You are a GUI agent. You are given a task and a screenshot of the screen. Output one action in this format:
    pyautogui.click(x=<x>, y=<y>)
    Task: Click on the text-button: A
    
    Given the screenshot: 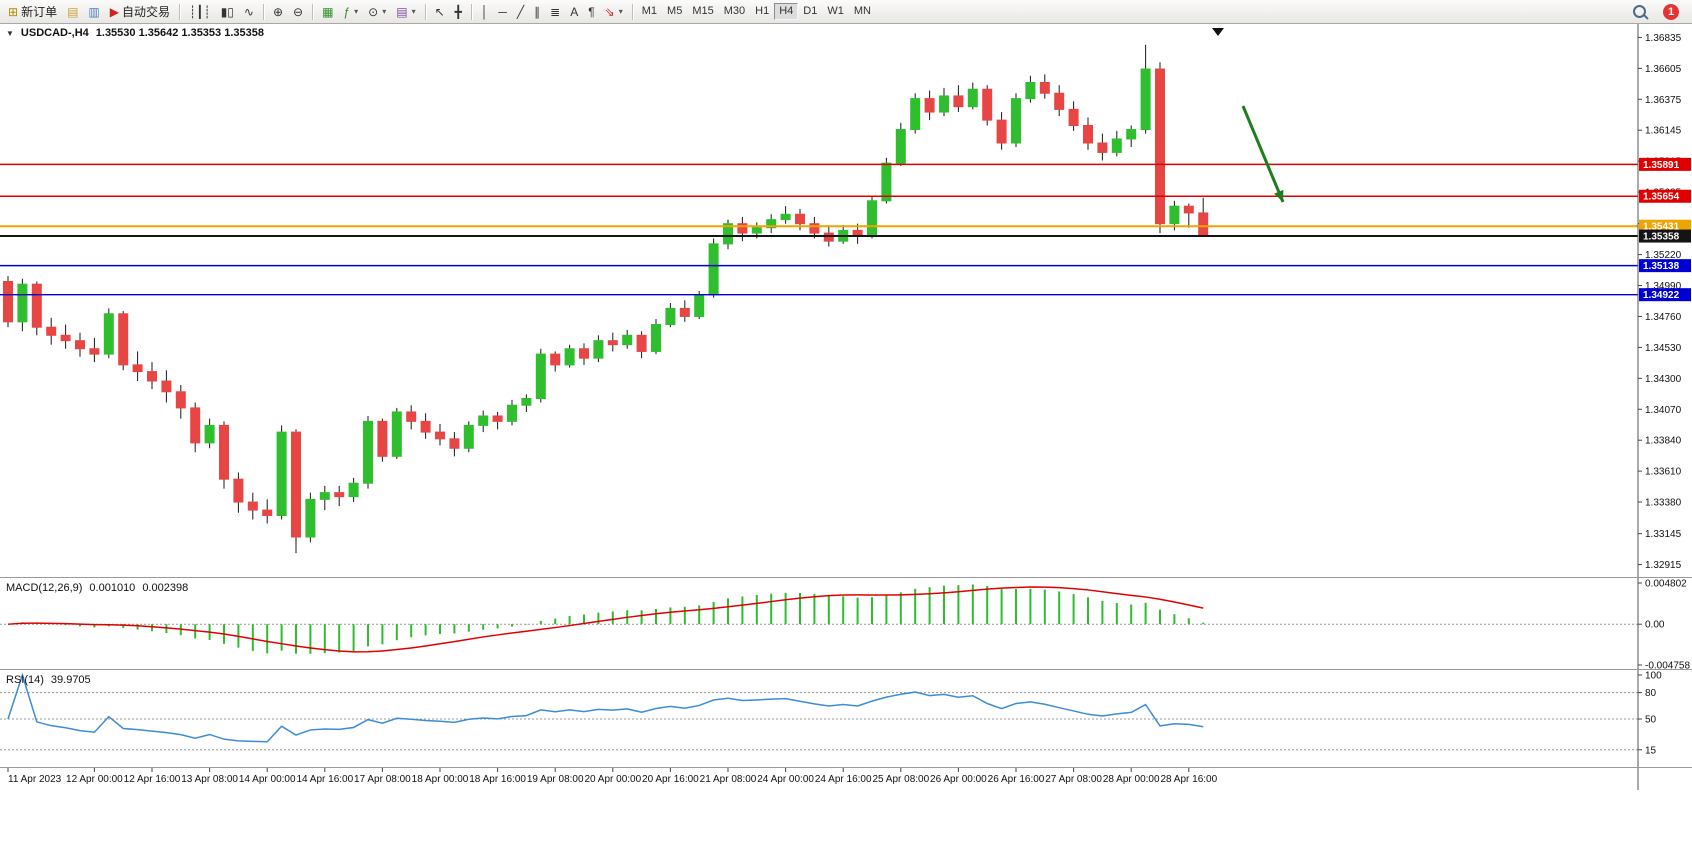 What is the action you would take?
    pyautogui.click(x=574, y=12)
    